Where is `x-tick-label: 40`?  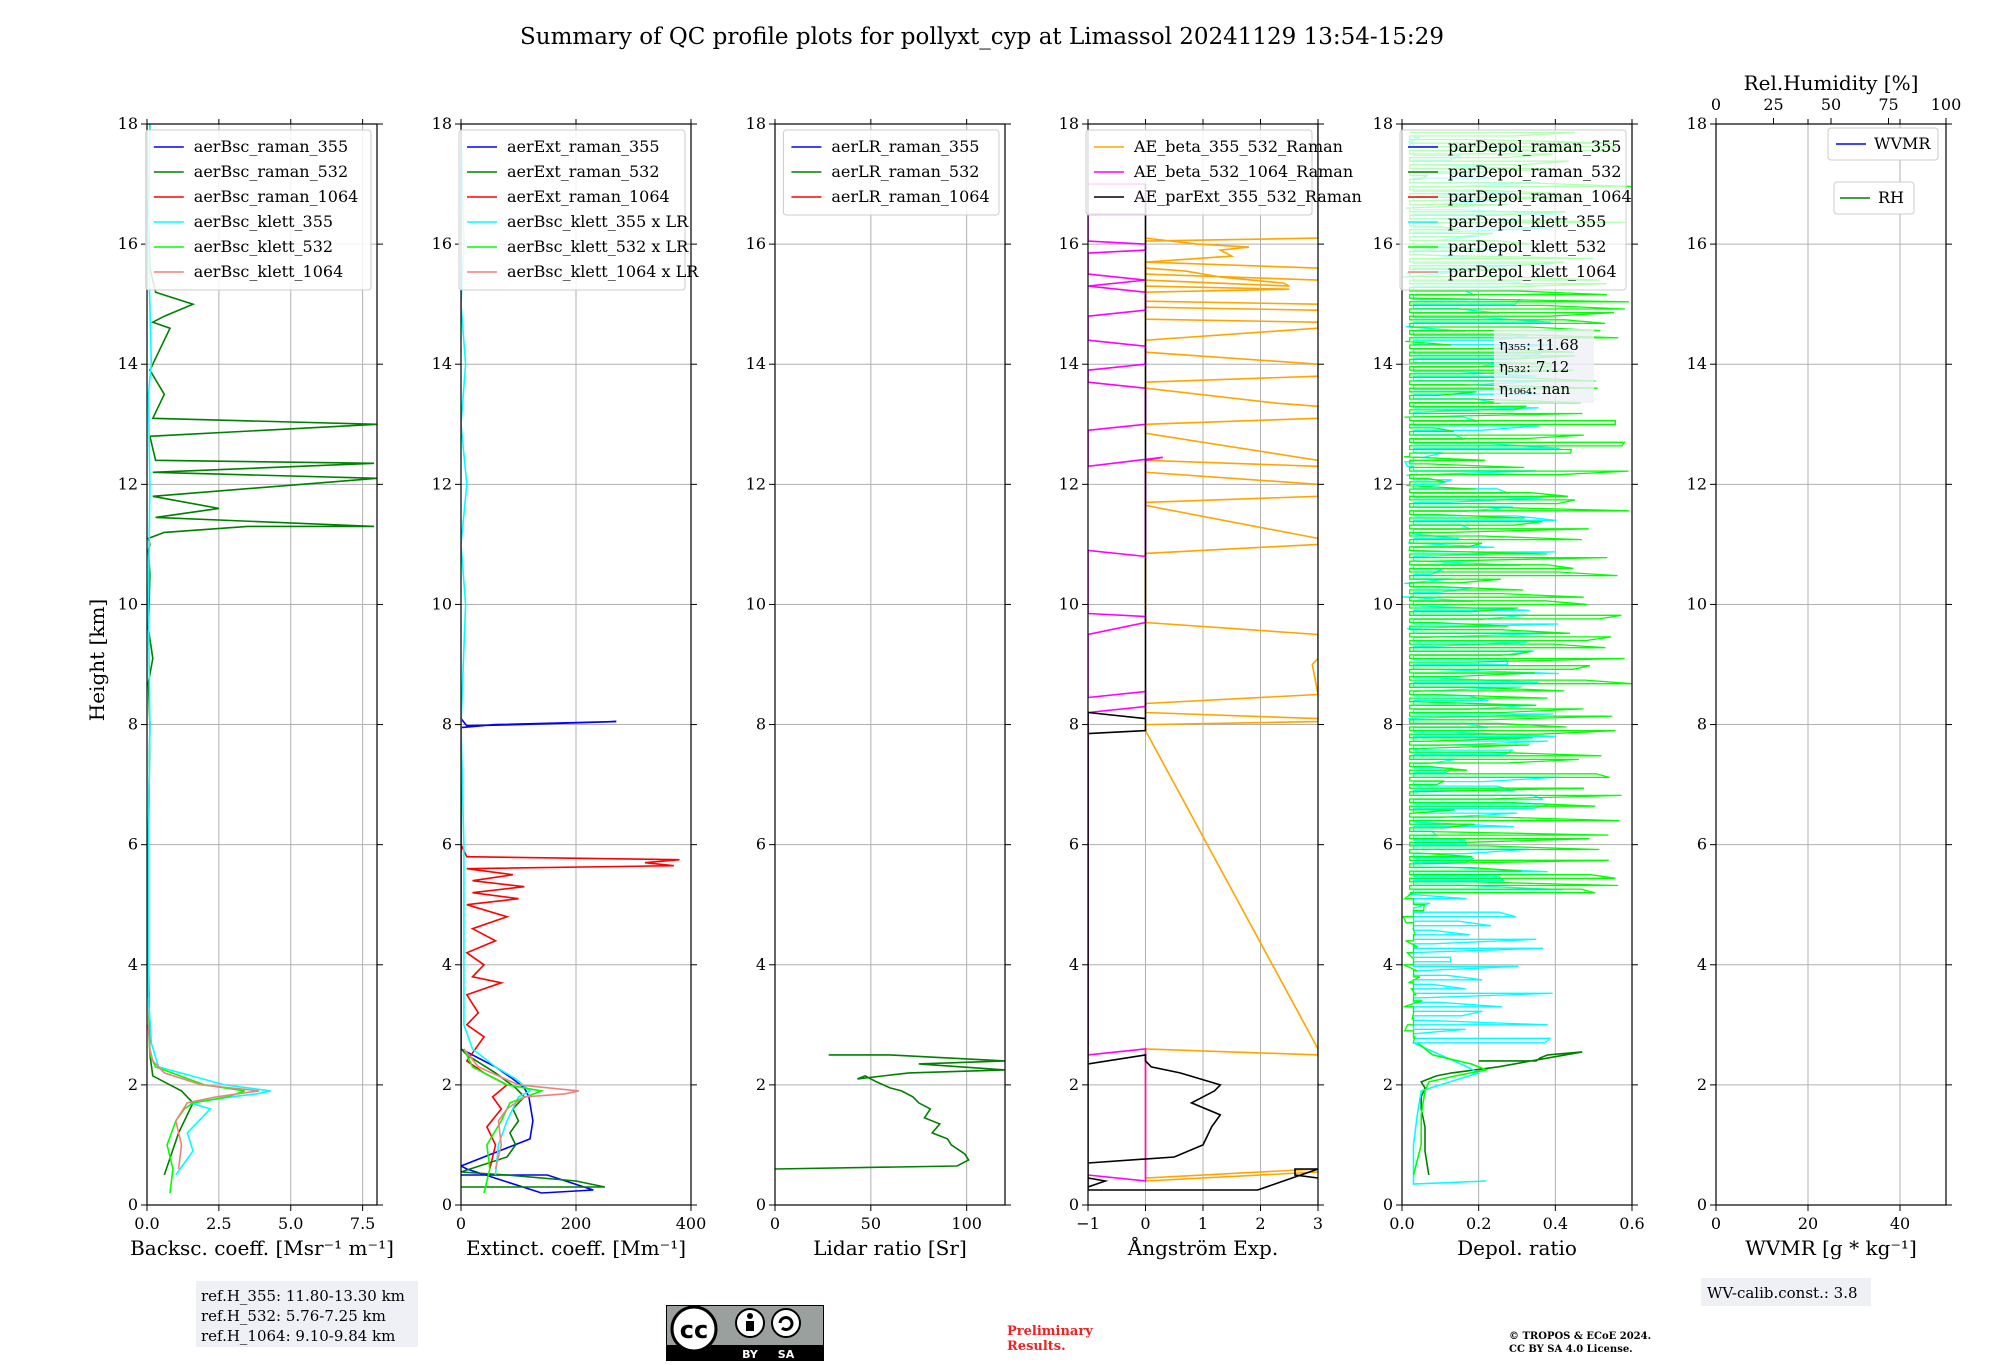 x-tick-label: 40 is located at coordinates (1900, 1223).